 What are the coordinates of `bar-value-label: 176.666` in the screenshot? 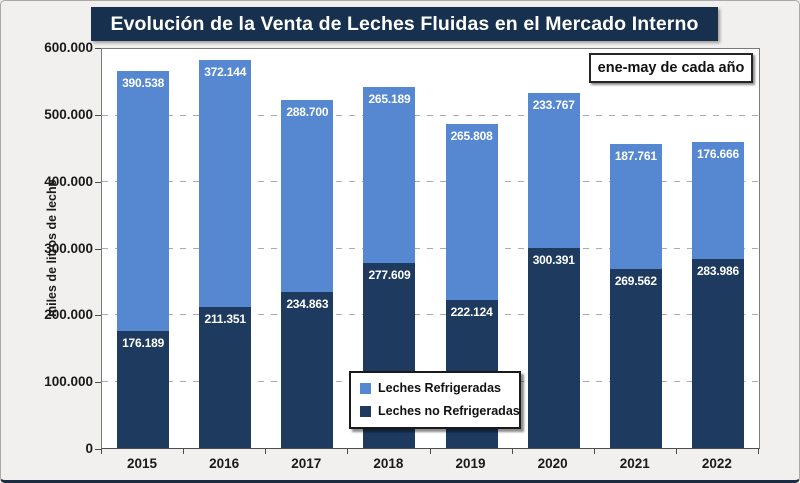 It's located at (717, 153).